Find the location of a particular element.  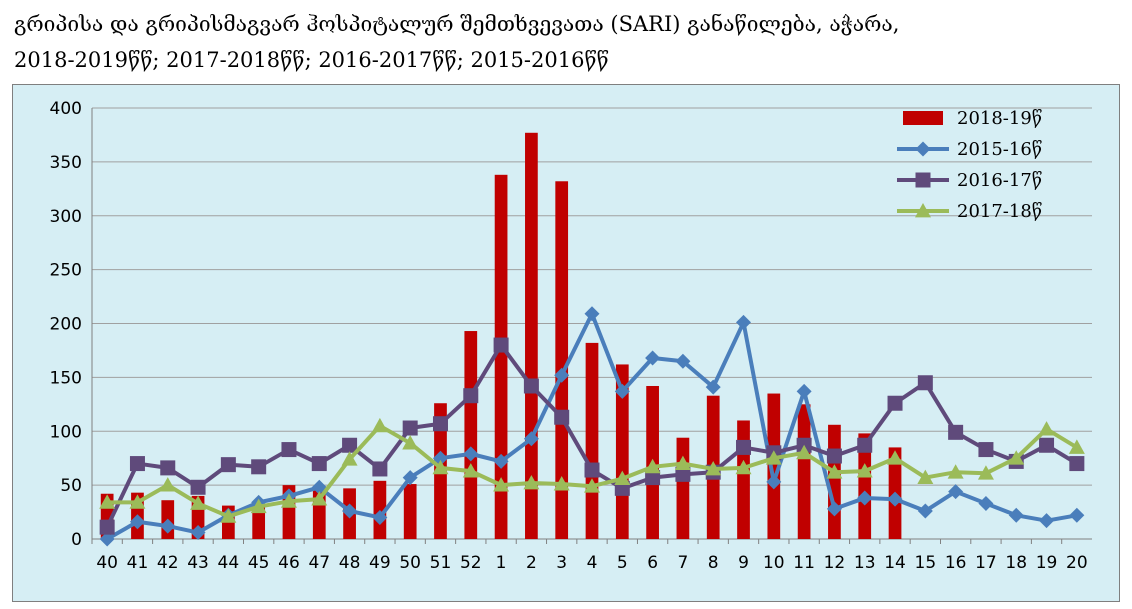

x-tick-label: 45 is located at coordinates (259, 563).